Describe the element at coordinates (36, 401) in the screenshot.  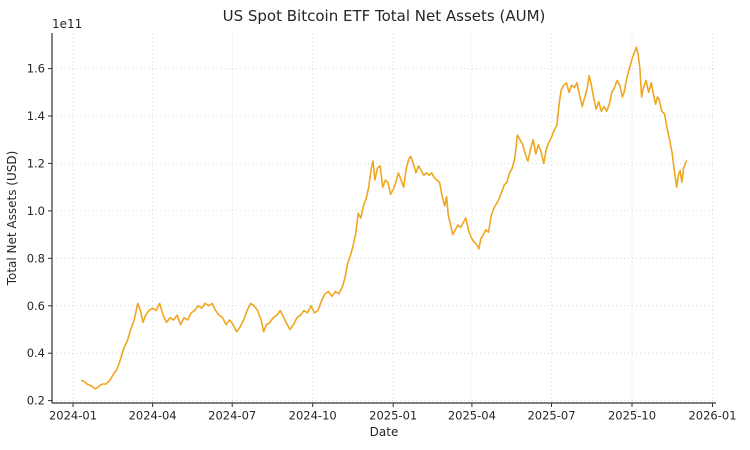
I see `y-tick-label: 0.2` at that location.